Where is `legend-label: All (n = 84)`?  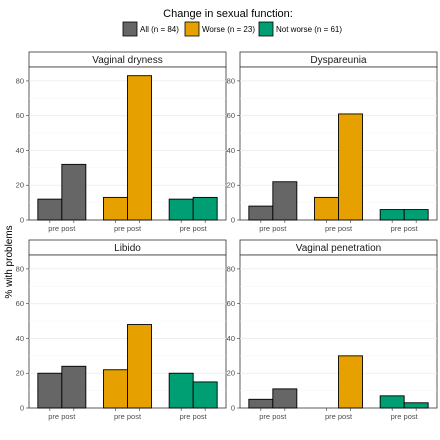
legend-label: All (n = 84) is located at coordinates (159, 29).